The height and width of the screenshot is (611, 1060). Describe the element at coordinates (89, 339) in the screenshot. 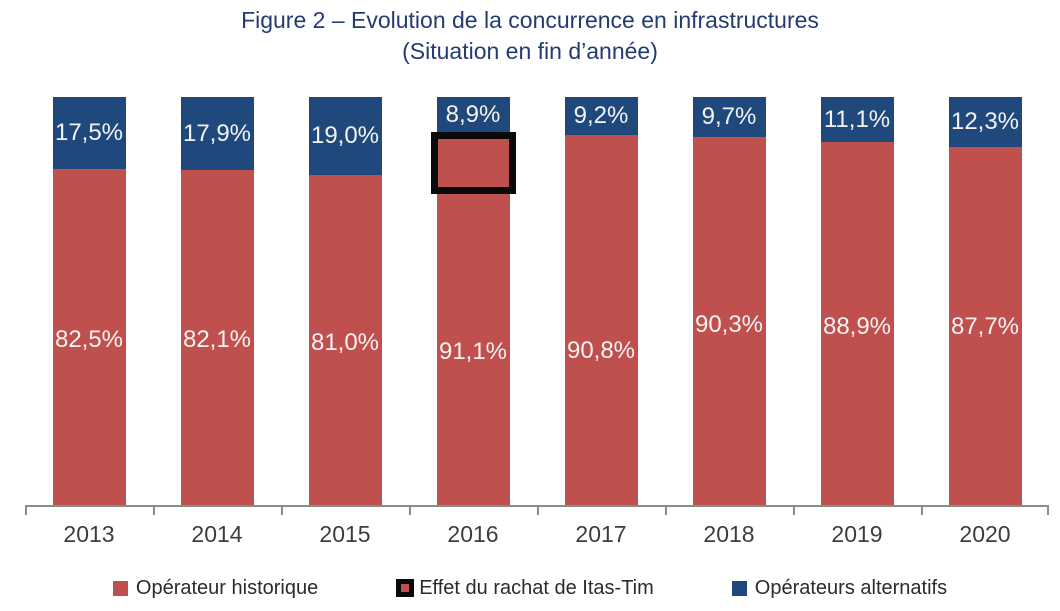

I see `bar-label-historique-2013: 82,5%` at that location.